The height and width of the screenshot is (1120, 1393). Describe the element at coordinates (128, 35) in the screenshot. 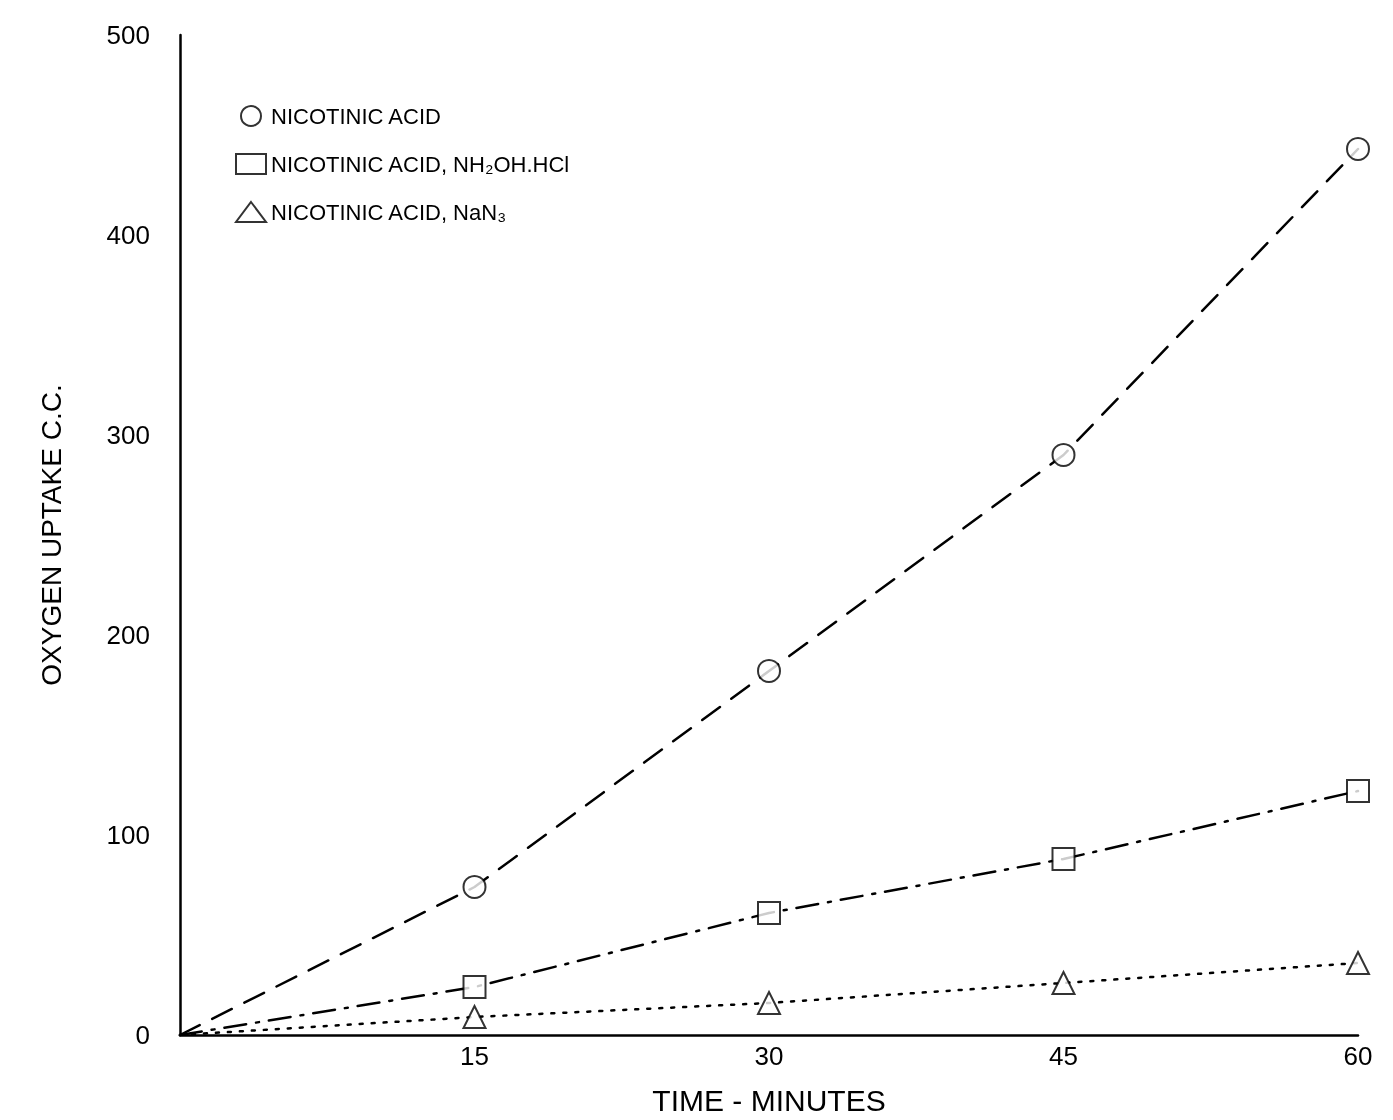

I see `y-tick-label: 500` at that location.